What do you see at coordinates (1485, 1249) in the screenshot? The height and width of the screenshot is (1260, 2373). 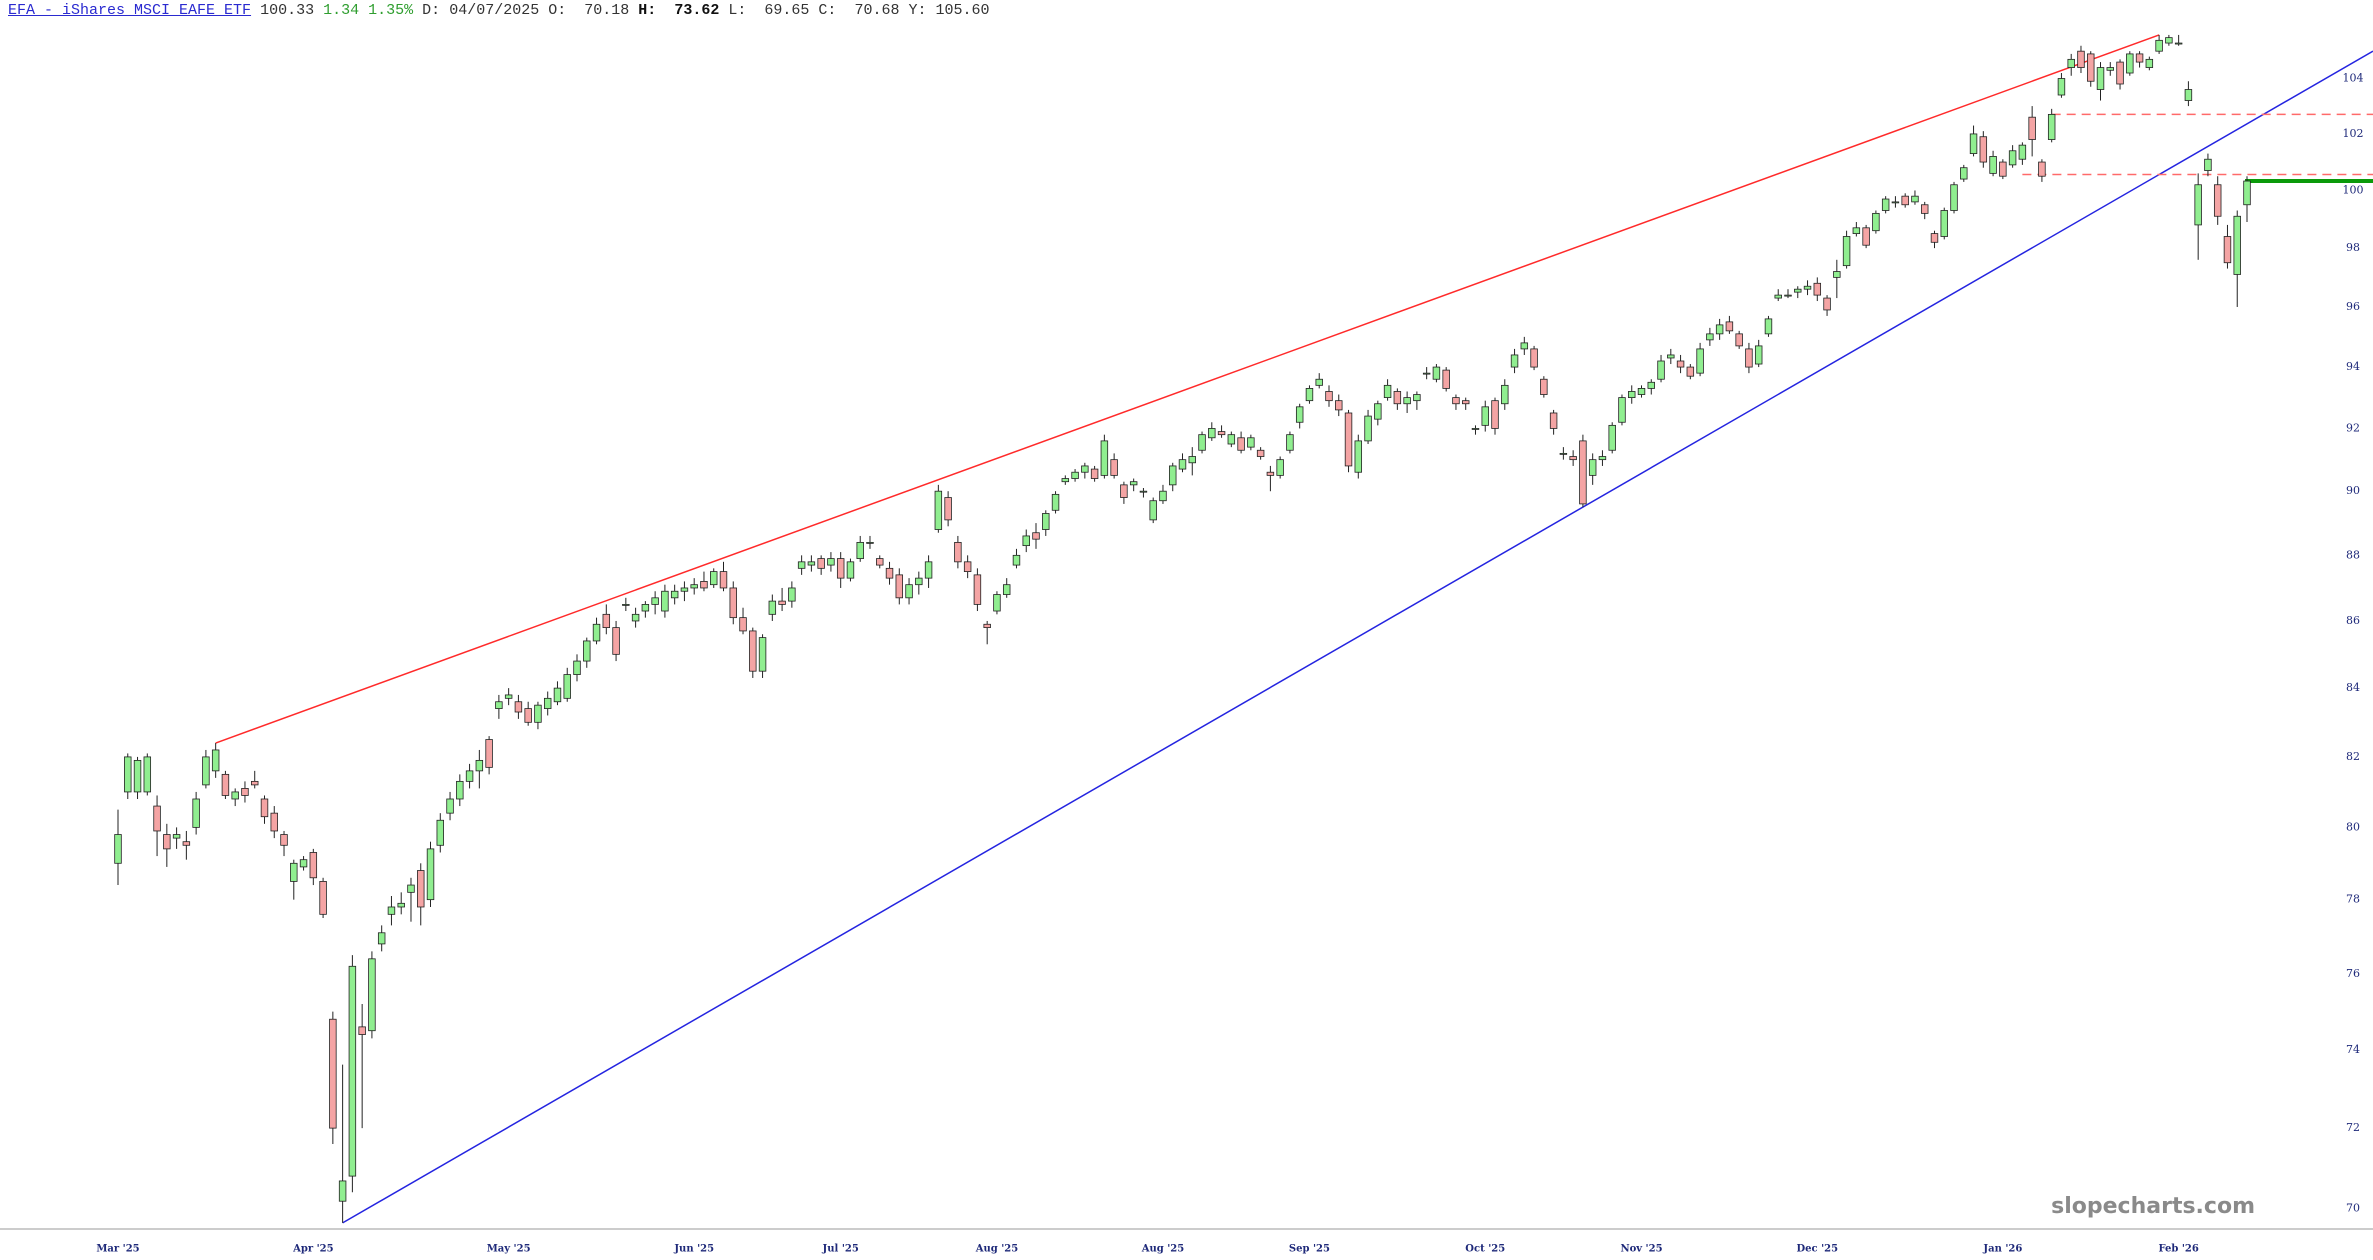 I see `x-tick-label: Oct '25` at bounding box center [1485, 1249].